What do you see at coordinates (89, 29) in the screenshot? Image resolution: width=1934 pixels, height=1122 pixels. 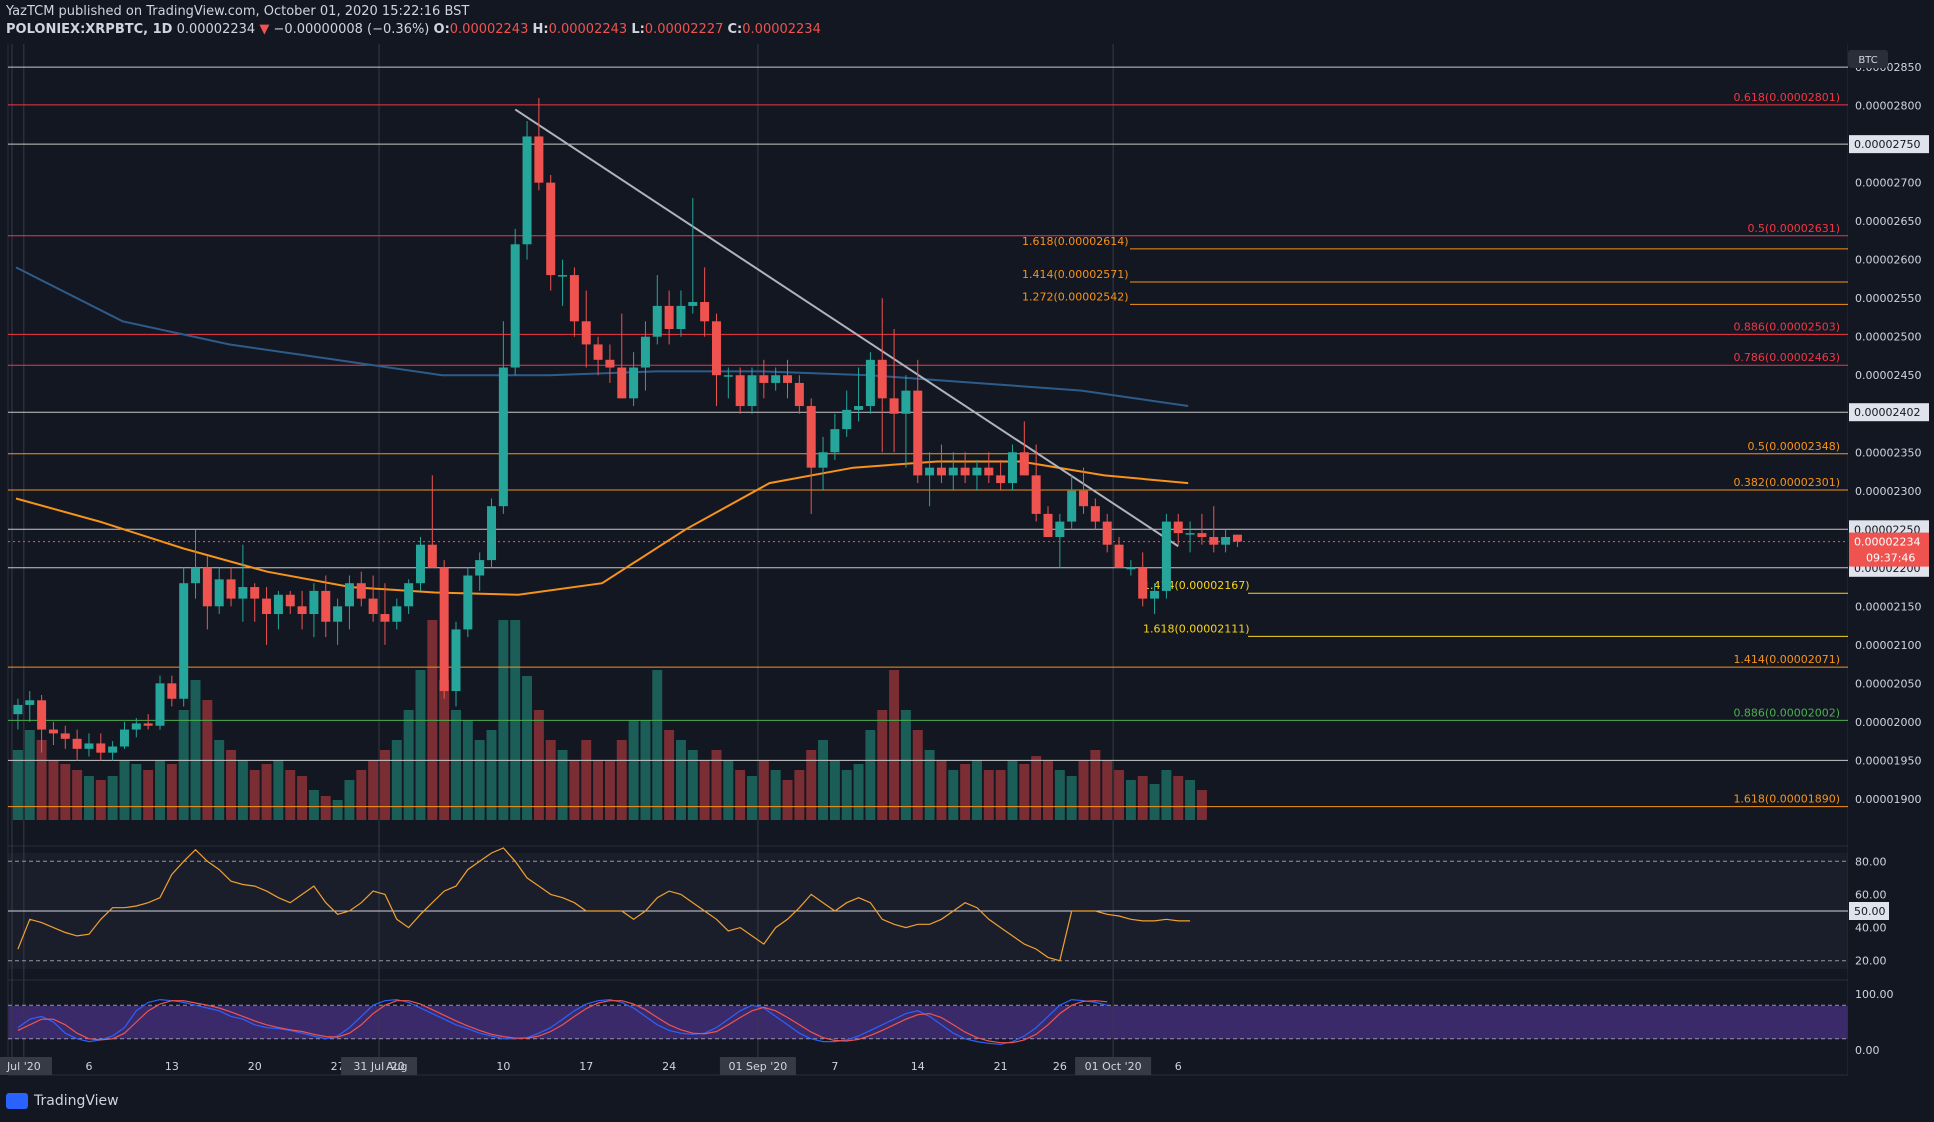 I see `symbol-label: POLONIEX:XRPBTC, 1D` at bounding box center [89, 29].